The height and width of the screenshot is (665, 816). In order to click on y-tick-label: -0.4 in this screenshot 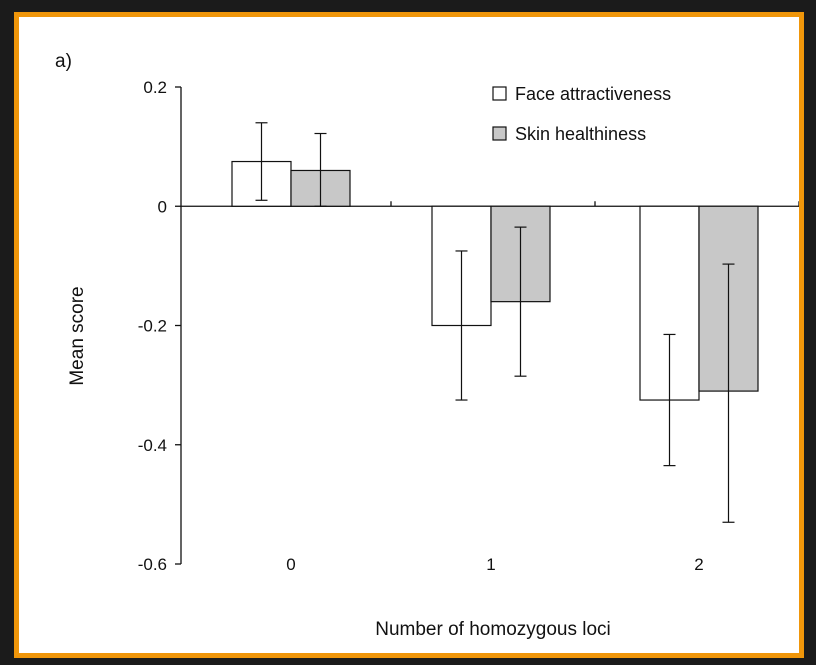, I will do `click(152, 445)`.